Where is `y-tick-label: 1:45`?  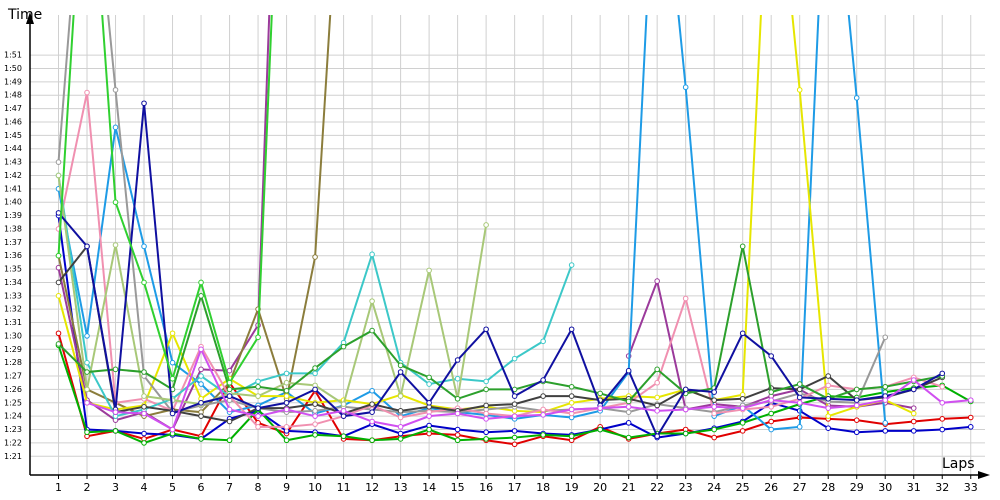 y-tick-label: 1:45 is located at coordinates (13, 135).